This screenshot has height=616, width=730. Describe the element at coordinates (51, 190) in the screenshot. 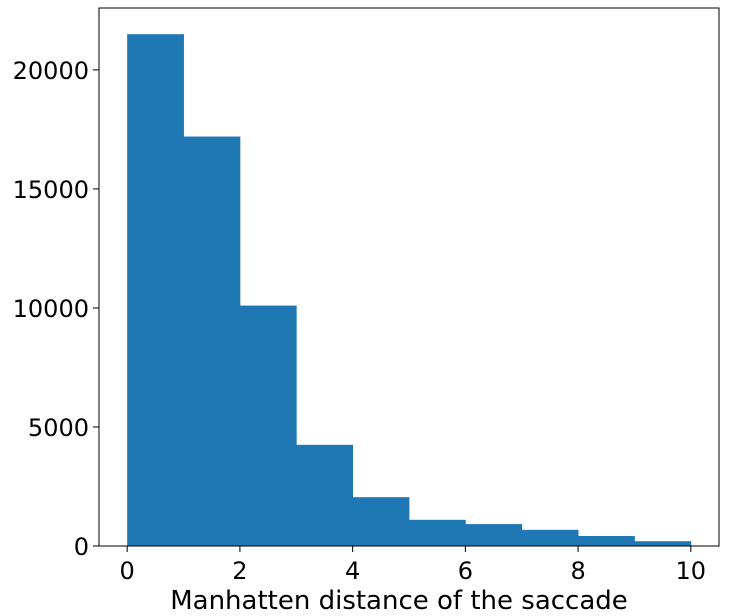

I see `y-tick-label: 15000` at that location.